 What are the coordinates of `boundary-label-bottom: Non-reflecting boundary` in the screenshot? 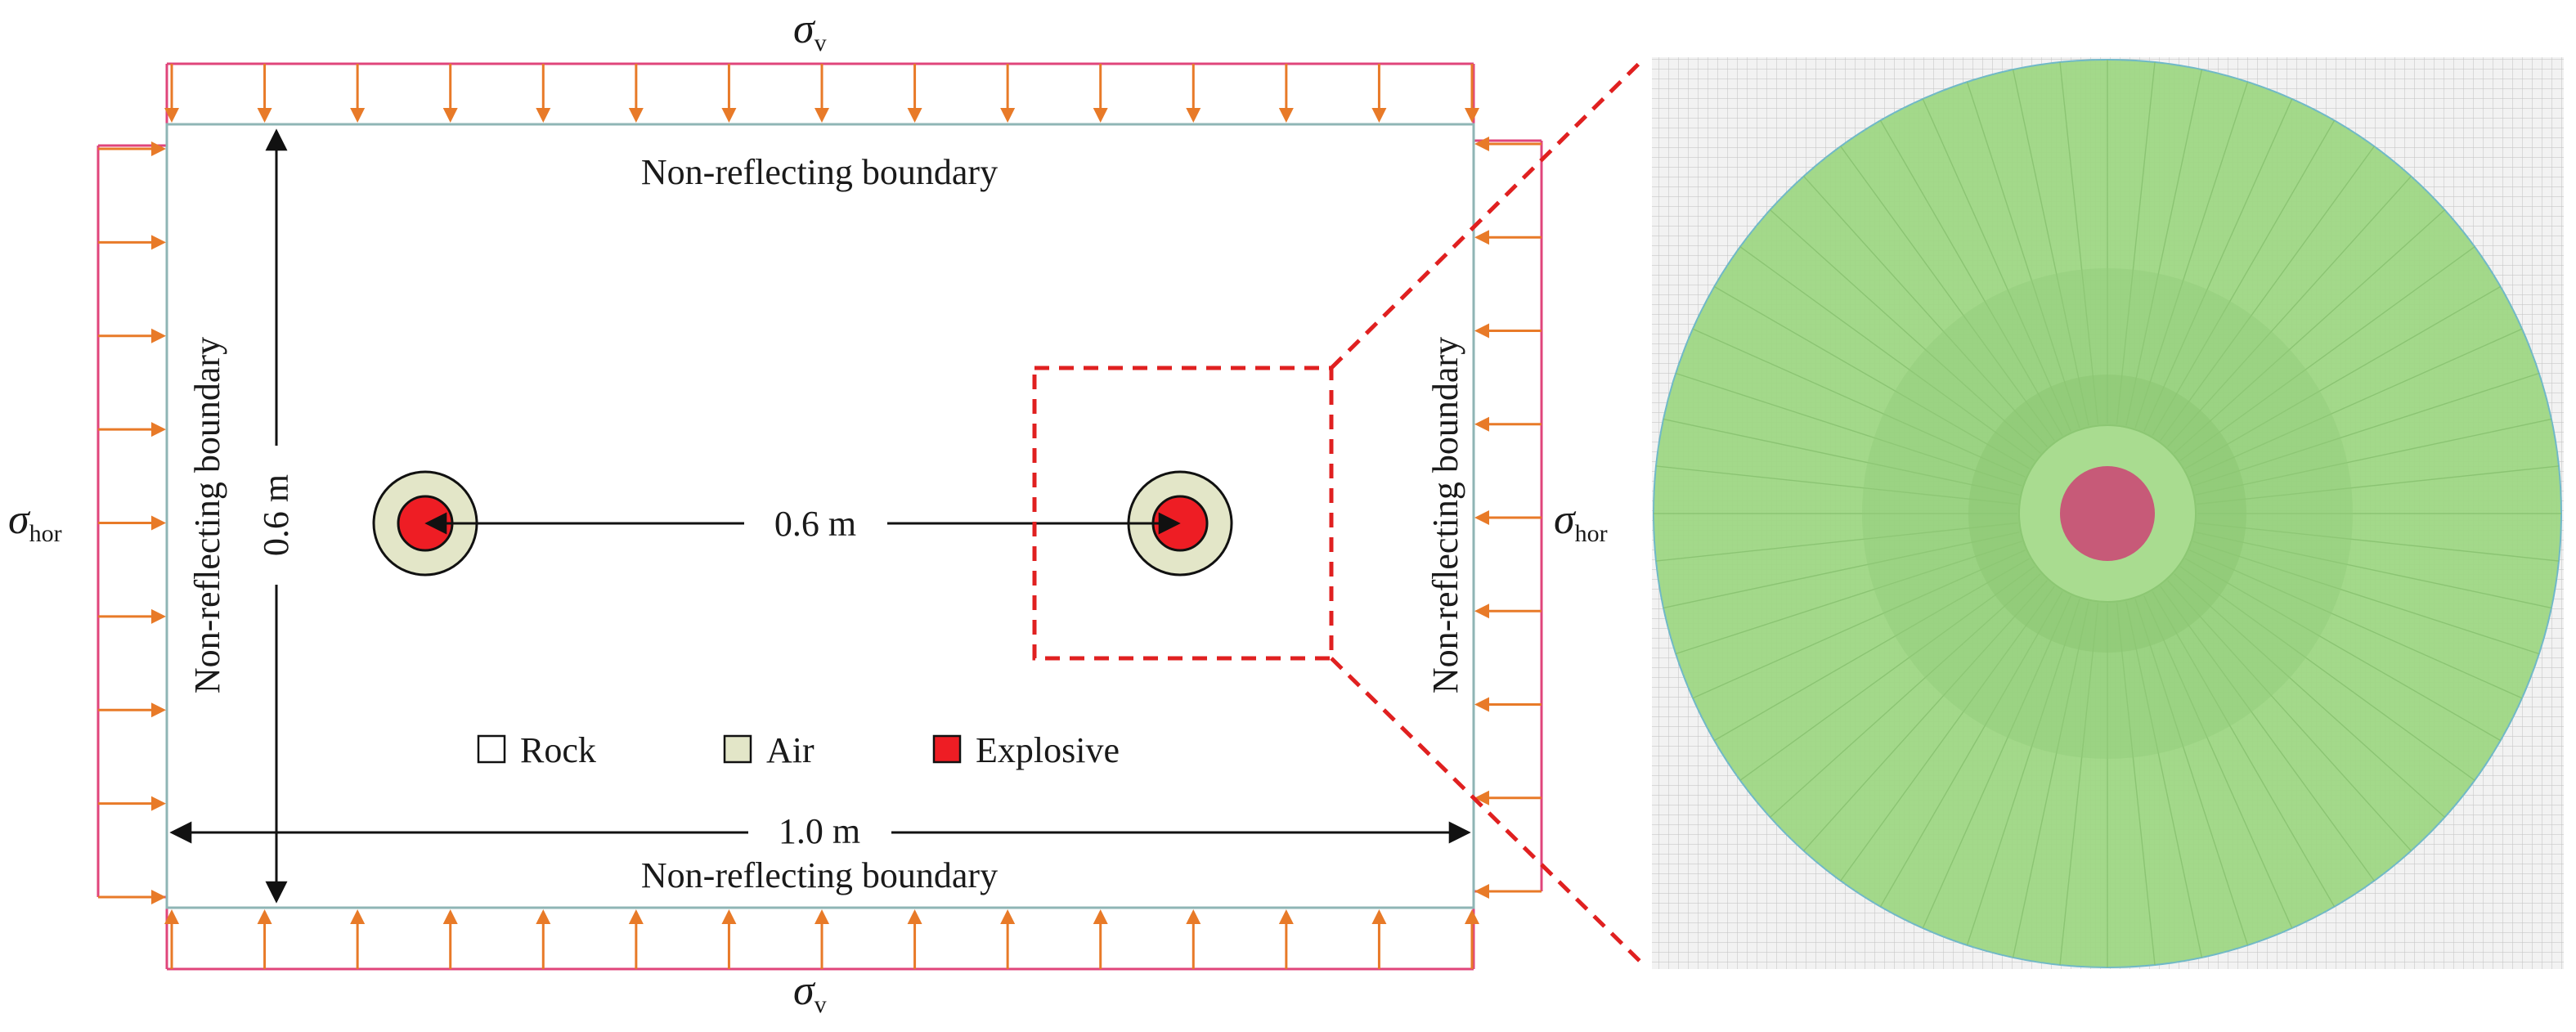 It's located at (819, 875).